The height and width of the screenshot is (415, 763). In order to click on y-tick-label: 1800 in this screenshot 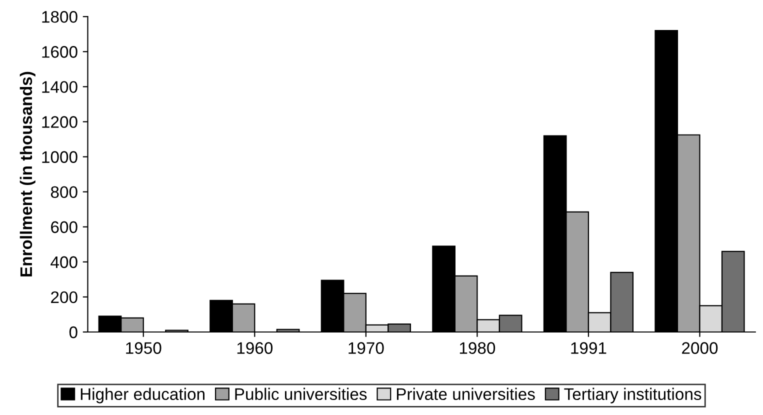, I will do `click(60, 17)`.